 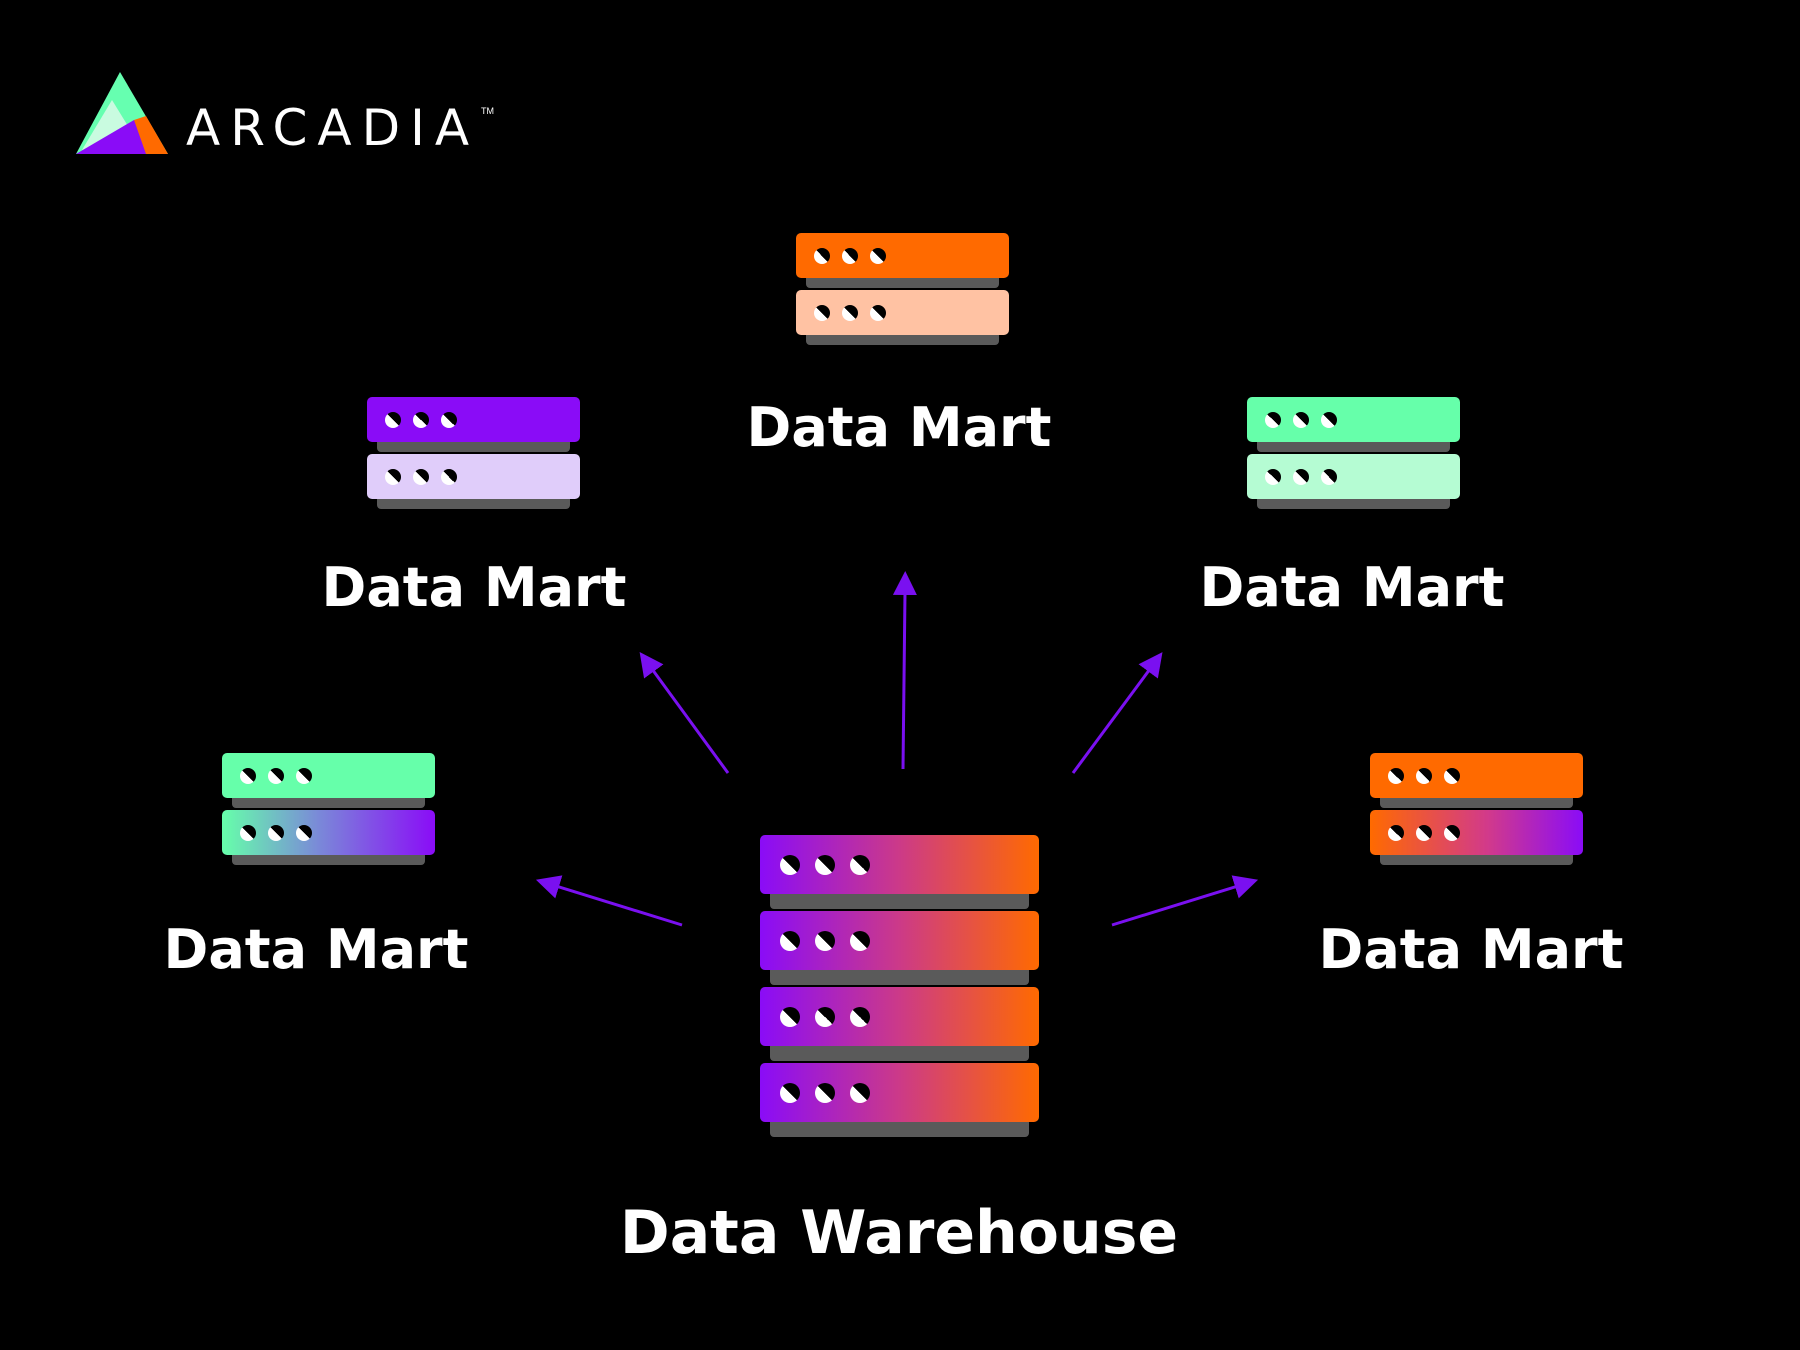 I want to click on logo-trademark: TM, so click(x=488, y=111).